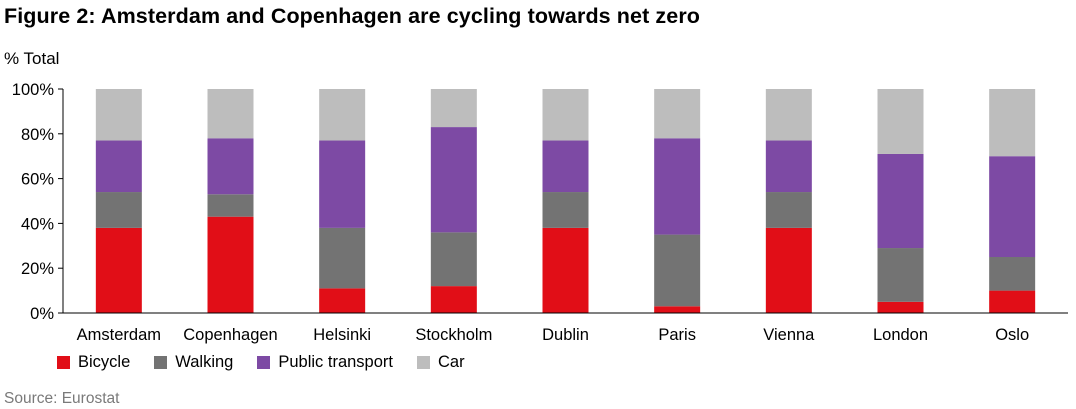 This screenshot has width=1076, height=409. What do you see at coordinates (565, 166) in the screenshot?
I see `bar-public-transport-dublin` at bounding box center [565, 166].